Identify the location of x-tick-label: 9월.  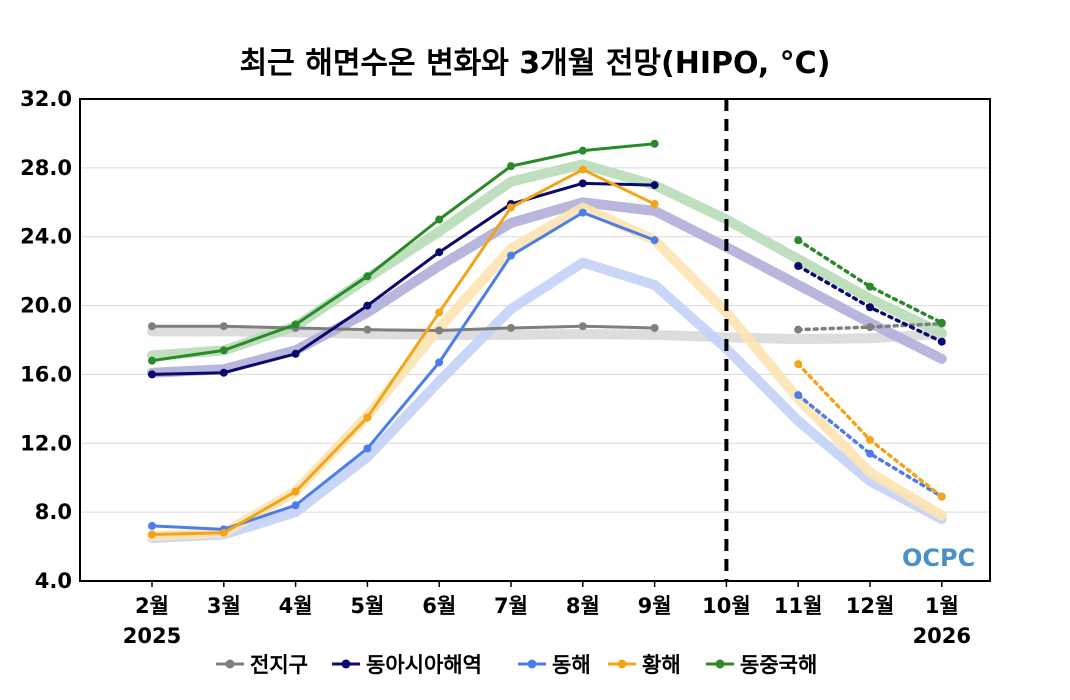
(655, 606).